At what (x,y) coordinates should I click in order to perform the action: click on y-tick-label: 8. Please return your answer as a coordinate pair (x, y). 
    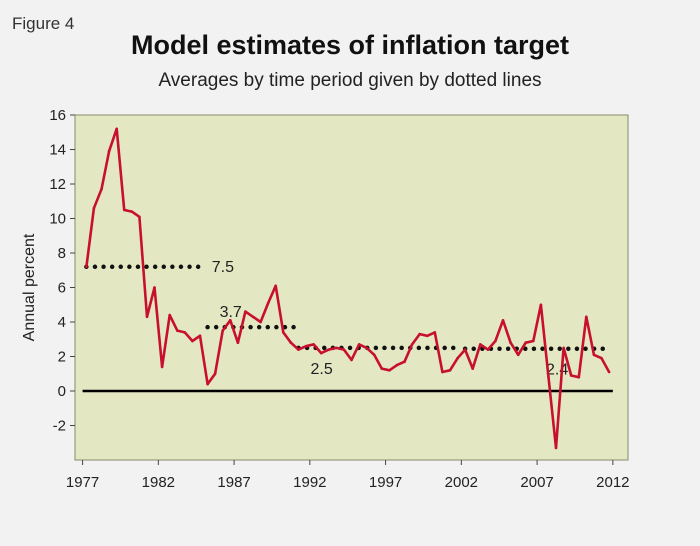
    Looking at the image, I should click on (62, 253).